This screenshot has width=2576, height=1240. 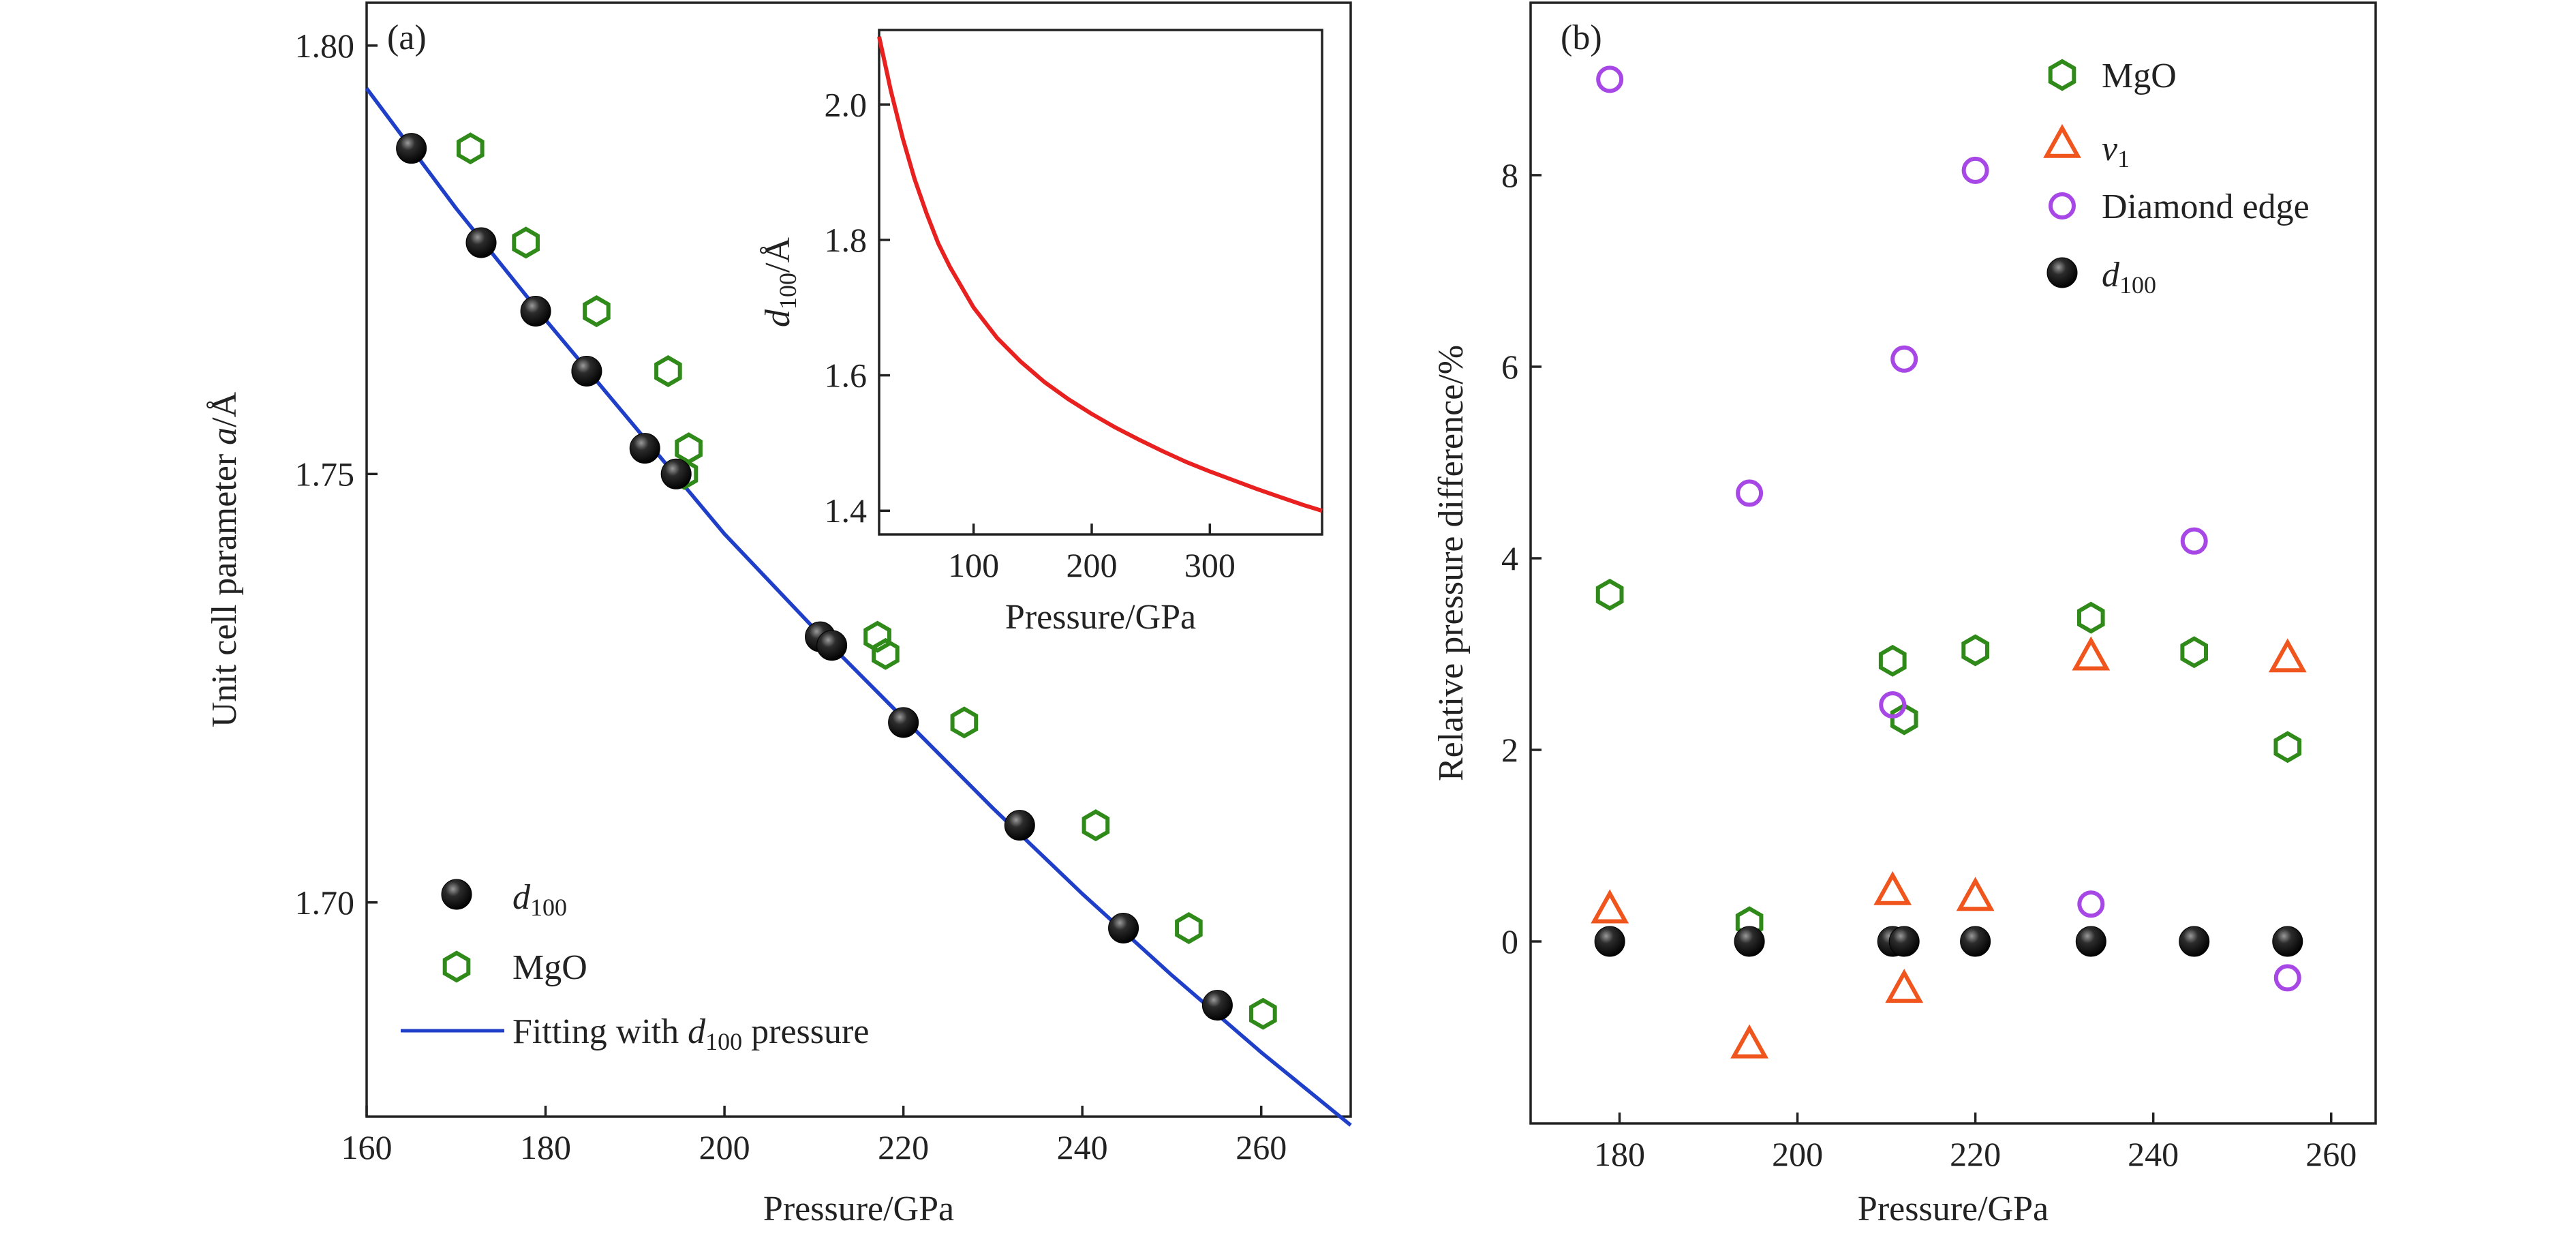 I want to click on panel-a-y-tick-label-0: 1.70, so click(x=325, y=903).